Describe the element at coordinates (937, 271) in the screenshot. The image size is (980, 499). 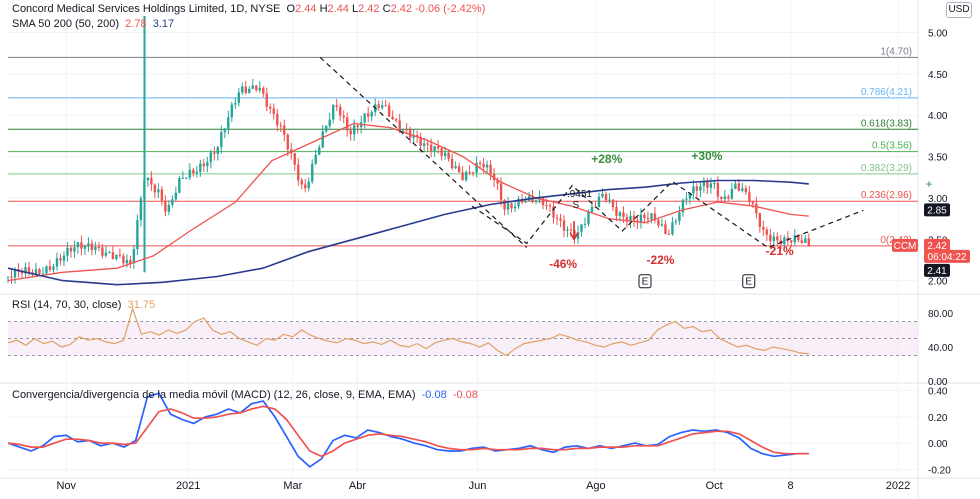
I see `price-axis-badge-text: 2.41` at that location.